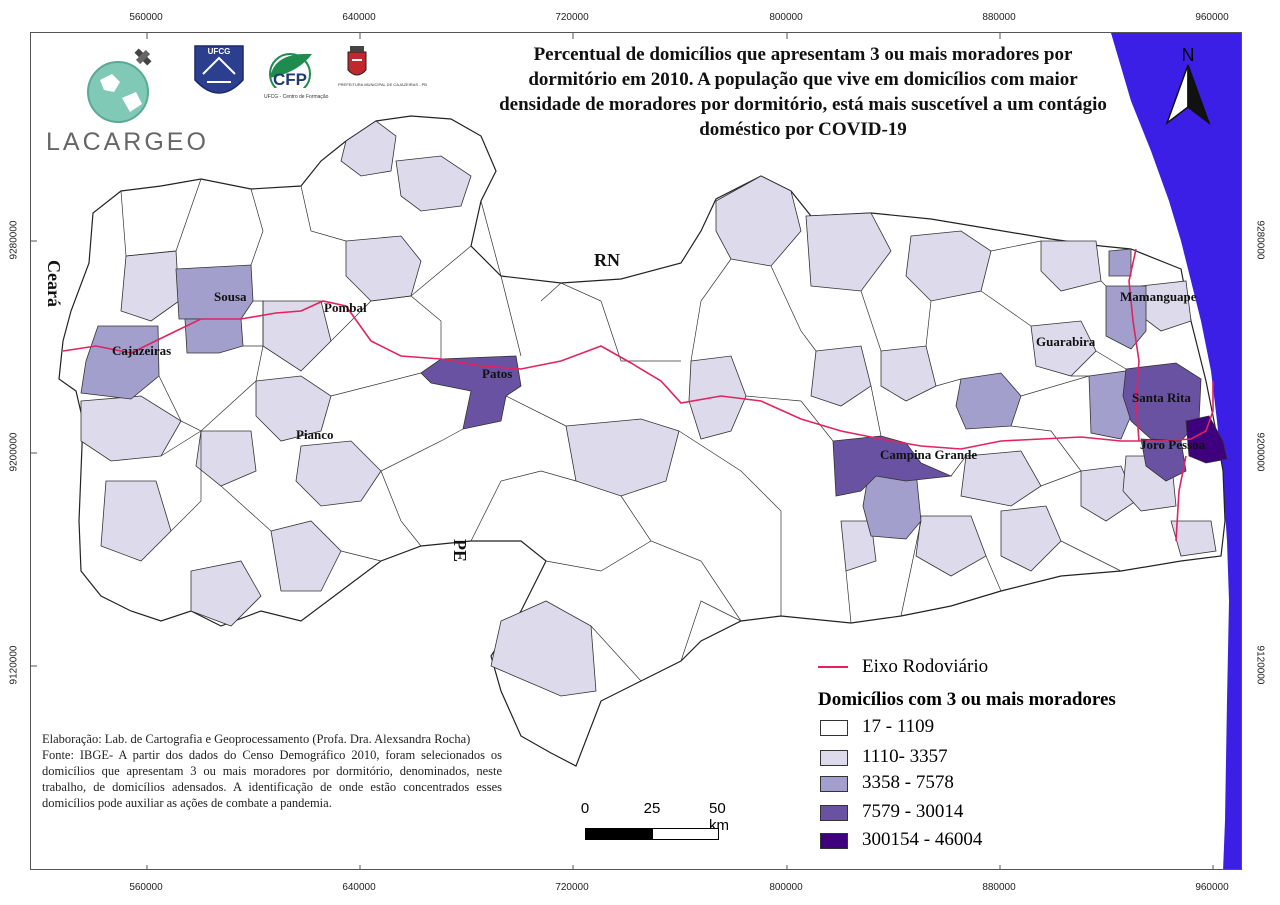  I want to click on north-label: N, so click(1188, 55).